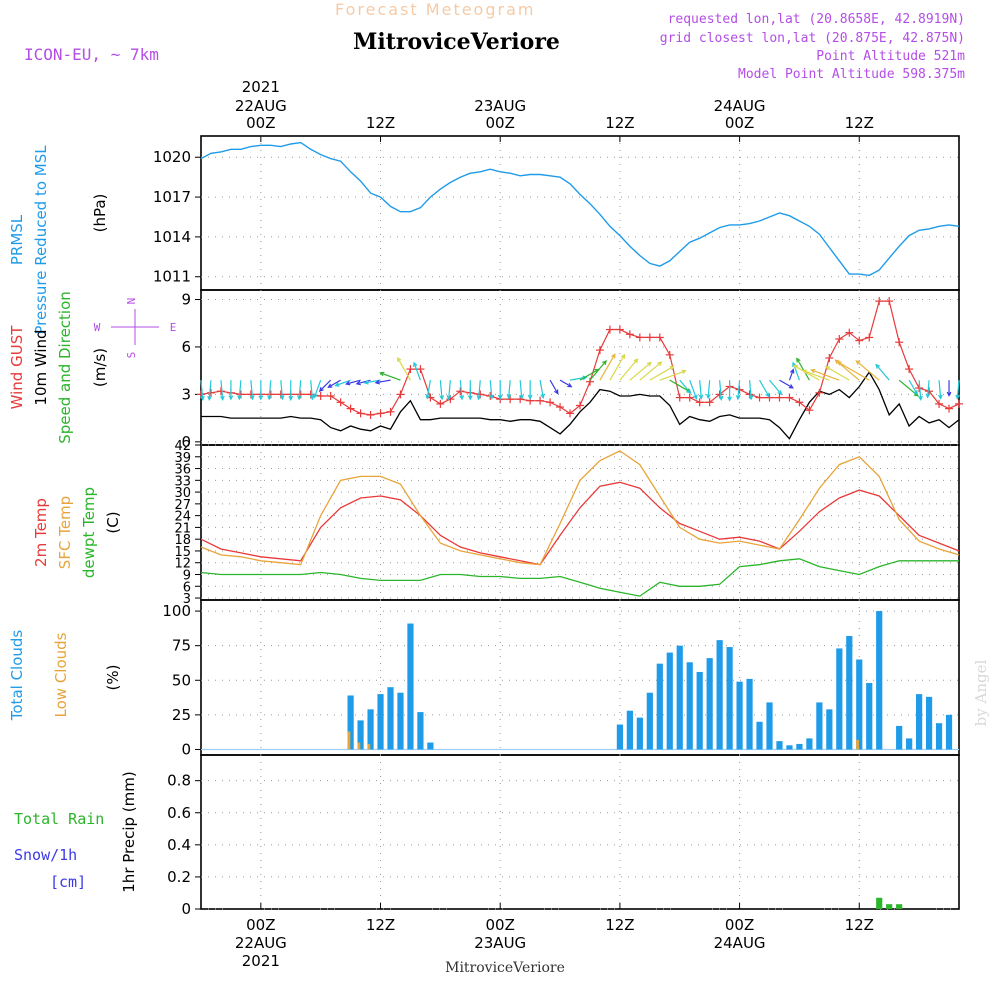  I want to click on y-tick-label: 3, so click(186, 394).